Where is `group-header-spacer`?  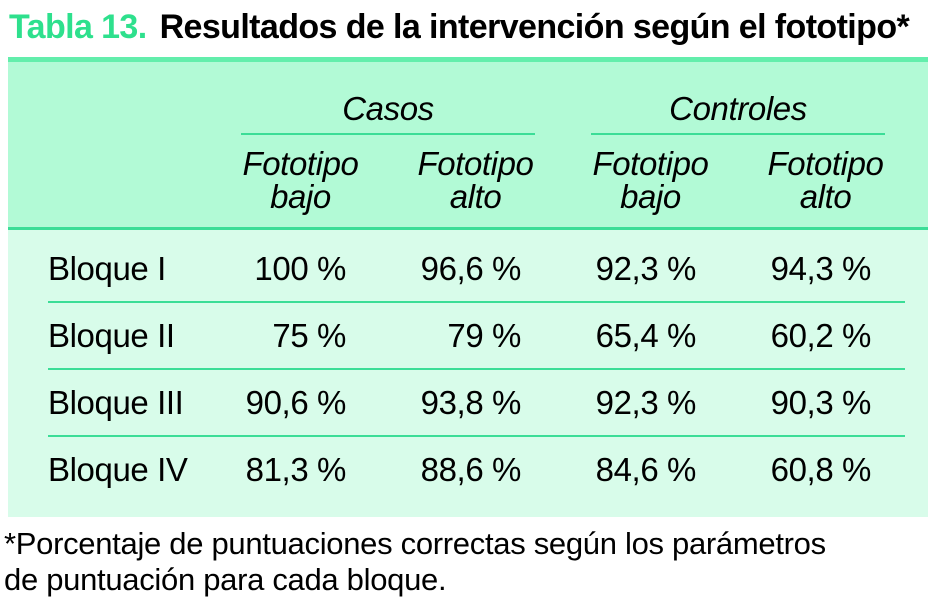
group-header-spacer is located at coordinates (110, 113).